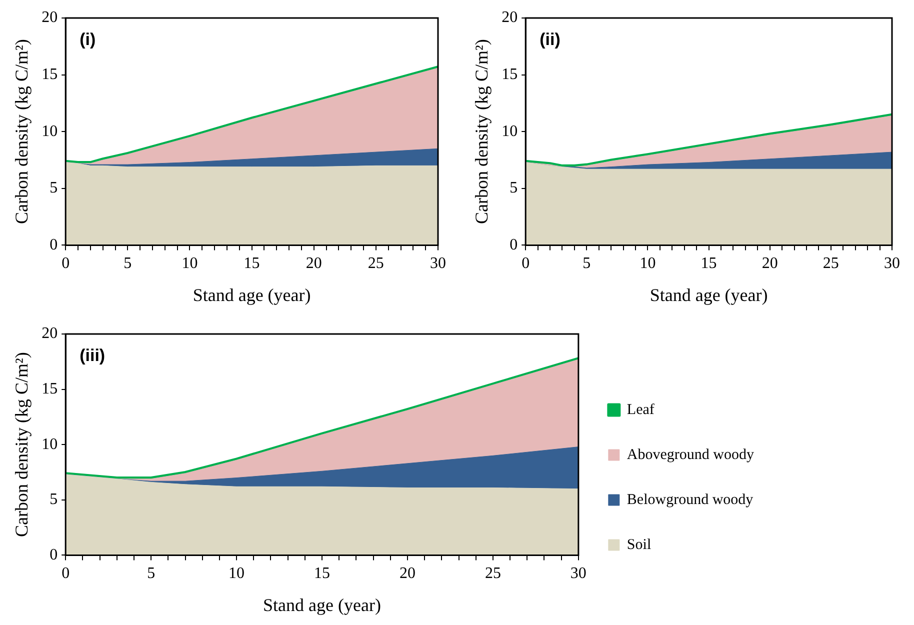 The height and width of the screenshot is (625, 914). What do you see at coordinates (640, 410) in the screenshot?
I see `legend-label: Leaf` at bounding box center [640, 410].